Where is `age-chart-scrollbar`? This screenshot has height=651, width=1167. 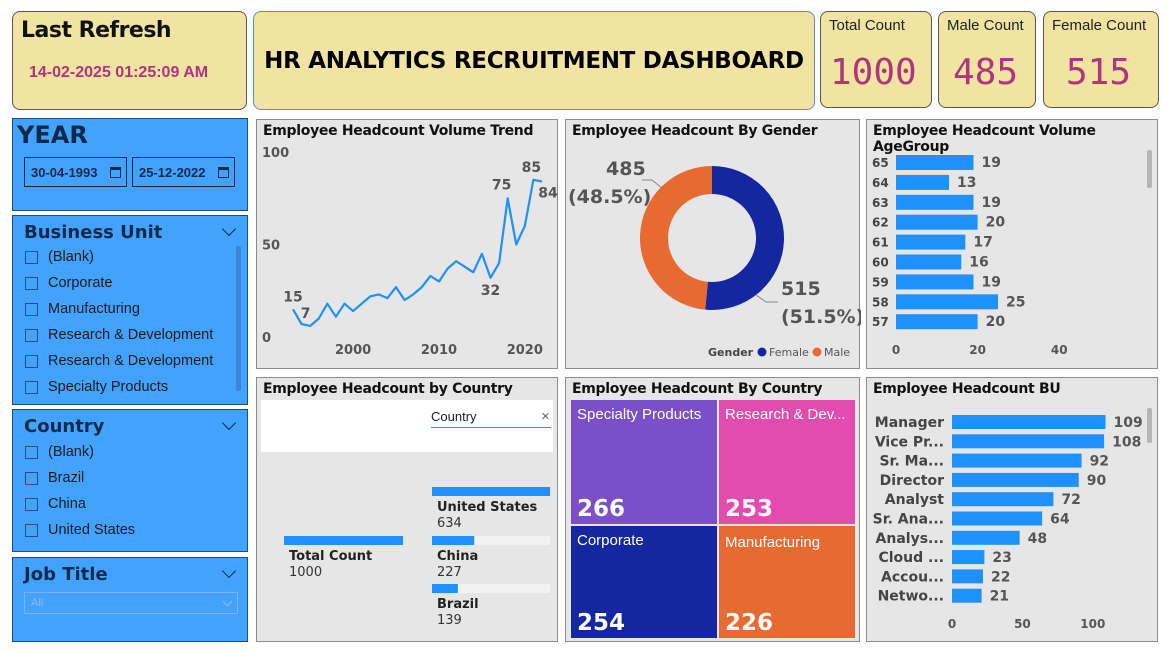 age-chart-scrollbar is located at coordinates (1149, 169).